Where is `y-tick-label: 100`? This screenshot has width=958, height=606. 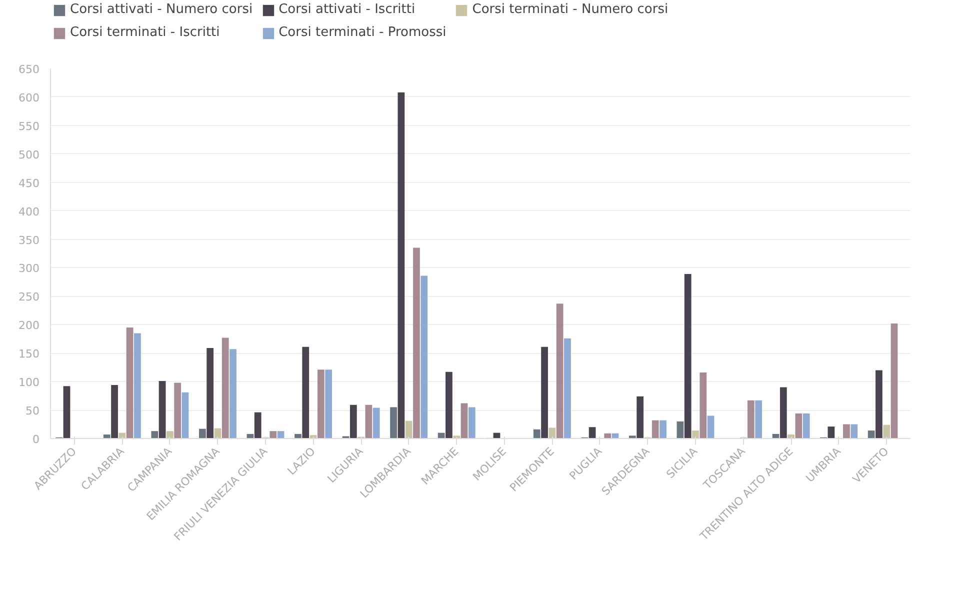 y-tick-label: 100 is located at coordinates (29, 383).